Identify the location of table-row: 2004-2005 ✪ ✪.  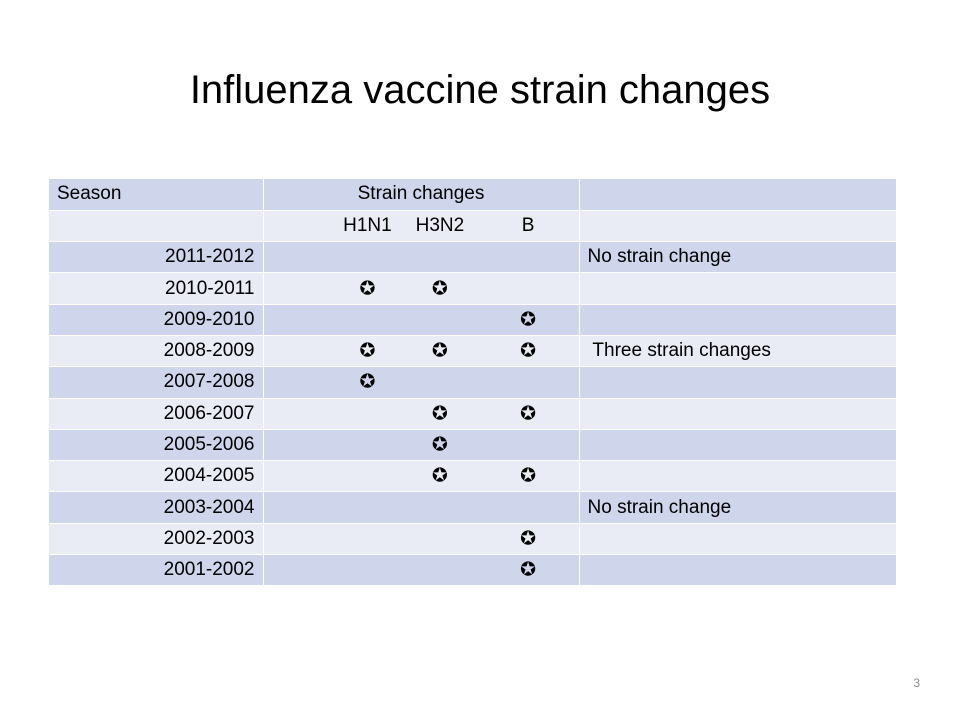
(473, 476).